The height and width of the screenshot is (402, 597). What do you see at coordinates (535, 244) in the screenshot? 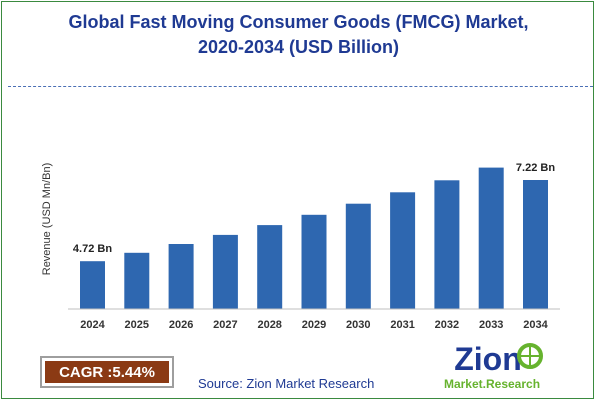
I see `bar-2034` at bounding box center [535, 244].